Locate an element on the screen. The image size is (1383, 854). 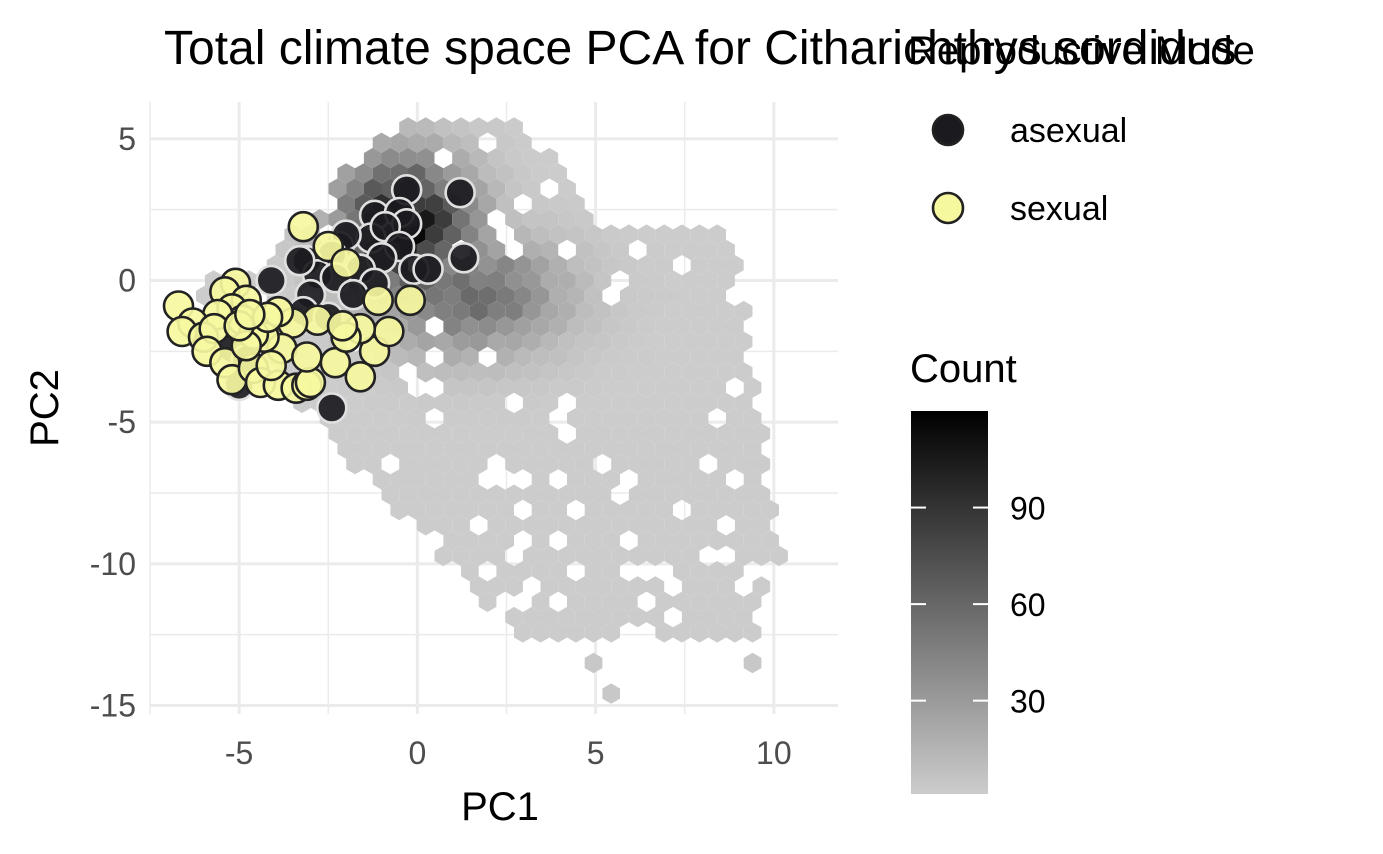
x-tick-label: 0 is located at coordinates (417, 753).